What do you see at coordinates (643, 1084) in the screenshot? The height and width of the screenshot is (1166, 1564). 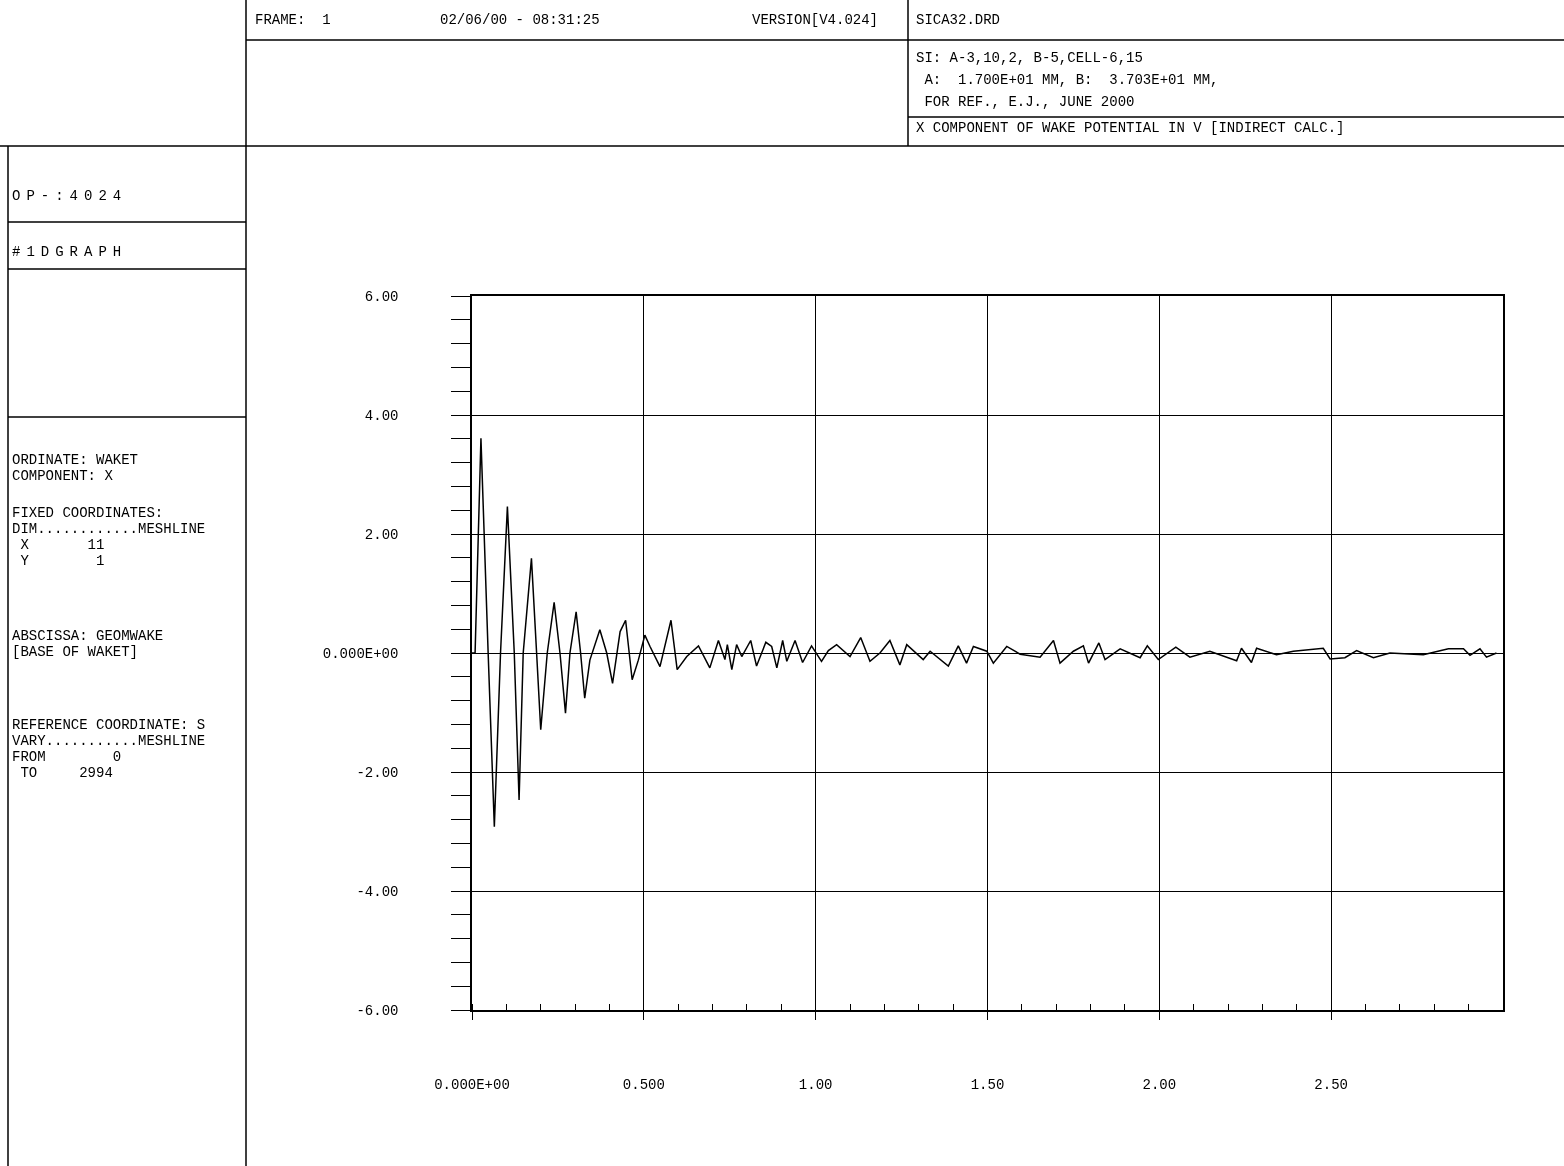 I see `x-tick-label: 0.500` at bounding box center [643, 1084].